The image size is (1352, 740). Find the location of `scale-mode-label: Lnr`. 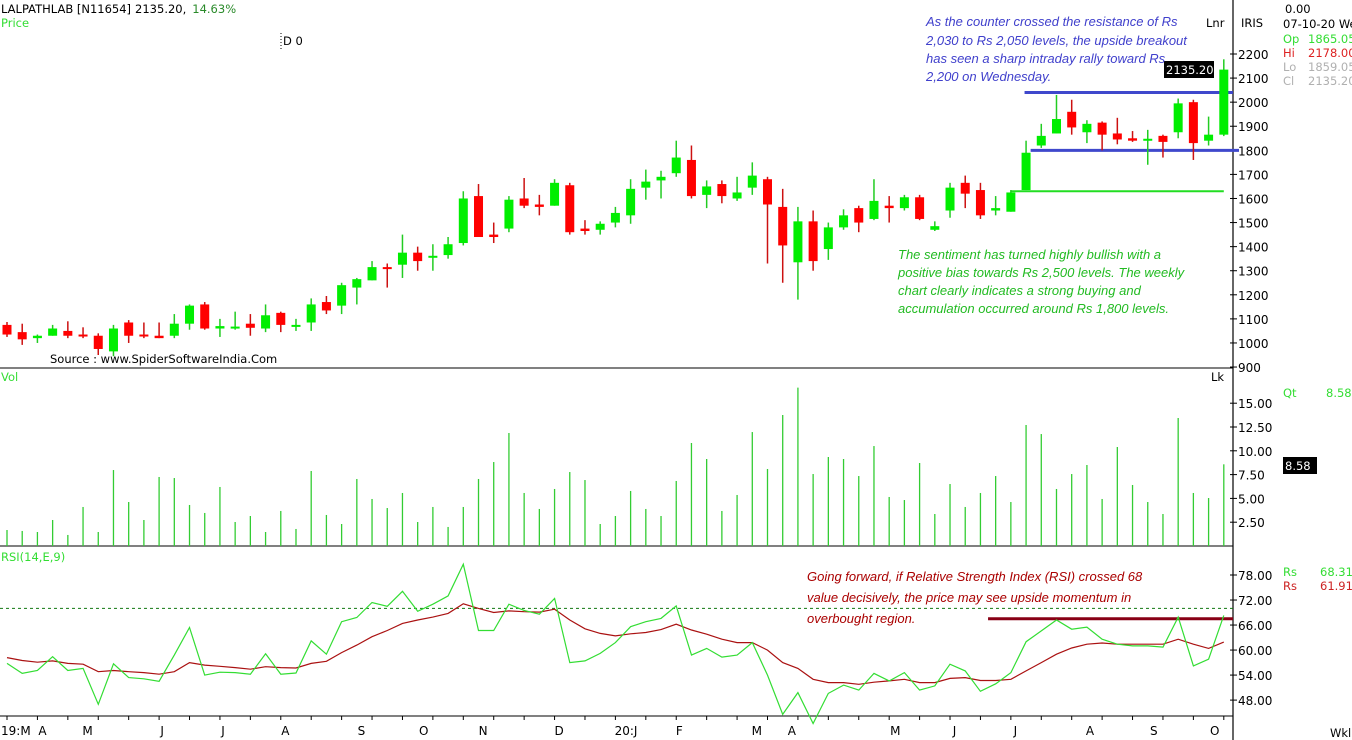

scale-mode-label: Lnr is located at coordinates (1215, 23).